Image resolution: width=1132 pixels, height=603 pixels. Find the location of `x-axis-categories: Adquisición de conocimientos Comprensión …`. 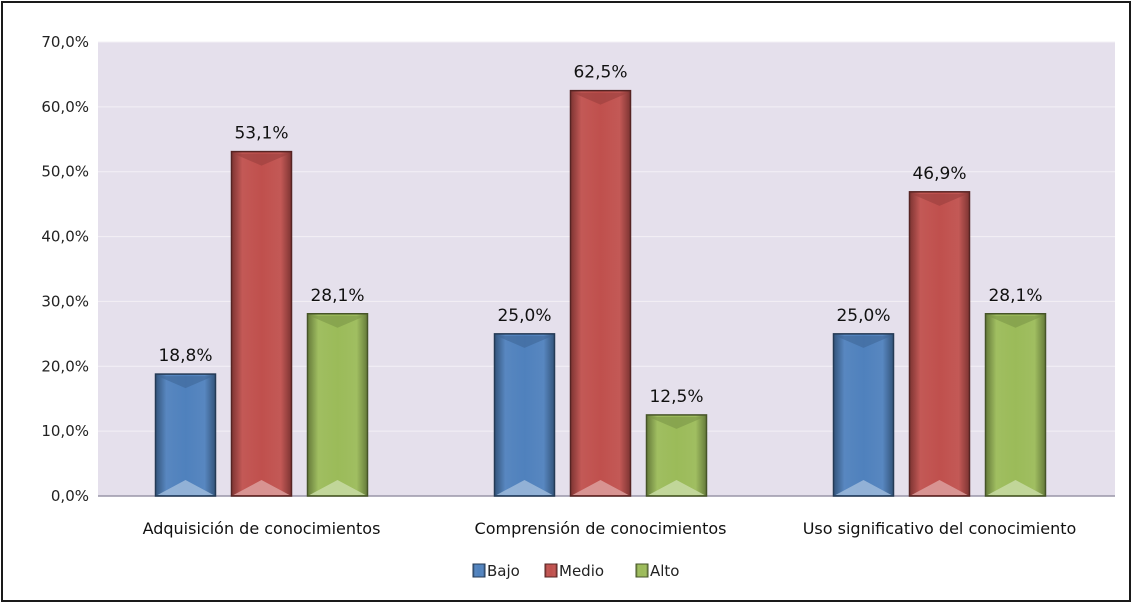

x-axis-categories: Adquisición de conocimientos Comprensión … is located at coordinates (610, 528).